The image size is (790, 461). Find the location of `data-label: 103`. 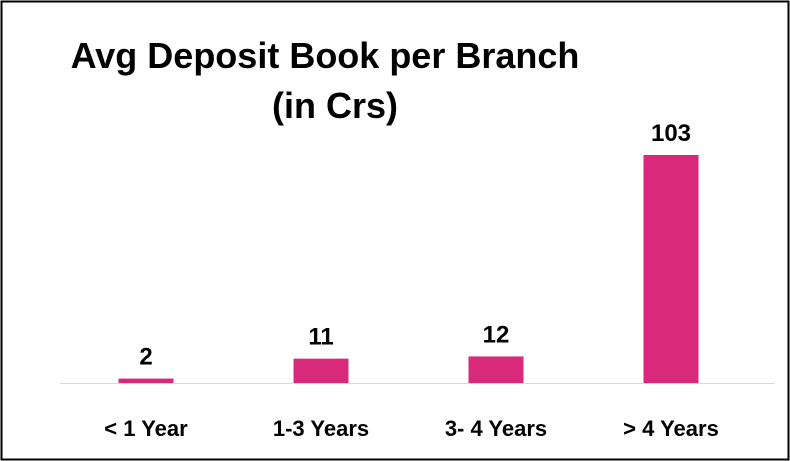

data-label: 103 is located at coordinates (671, 133).